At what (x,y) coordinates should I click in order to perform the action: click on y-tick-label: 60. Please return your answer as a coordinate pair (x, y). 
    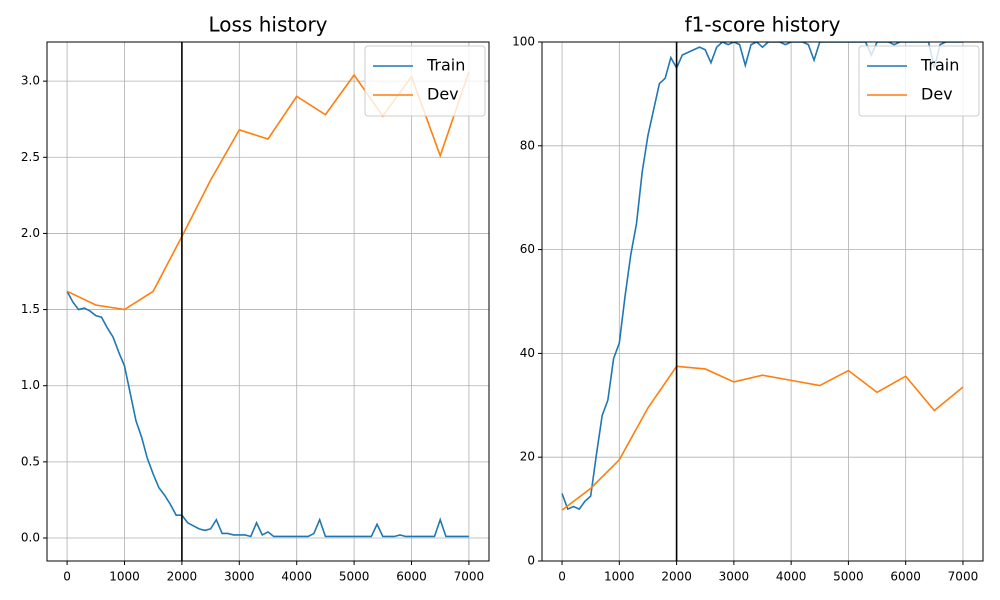
    Looking at the image, I should click on (527, 249).